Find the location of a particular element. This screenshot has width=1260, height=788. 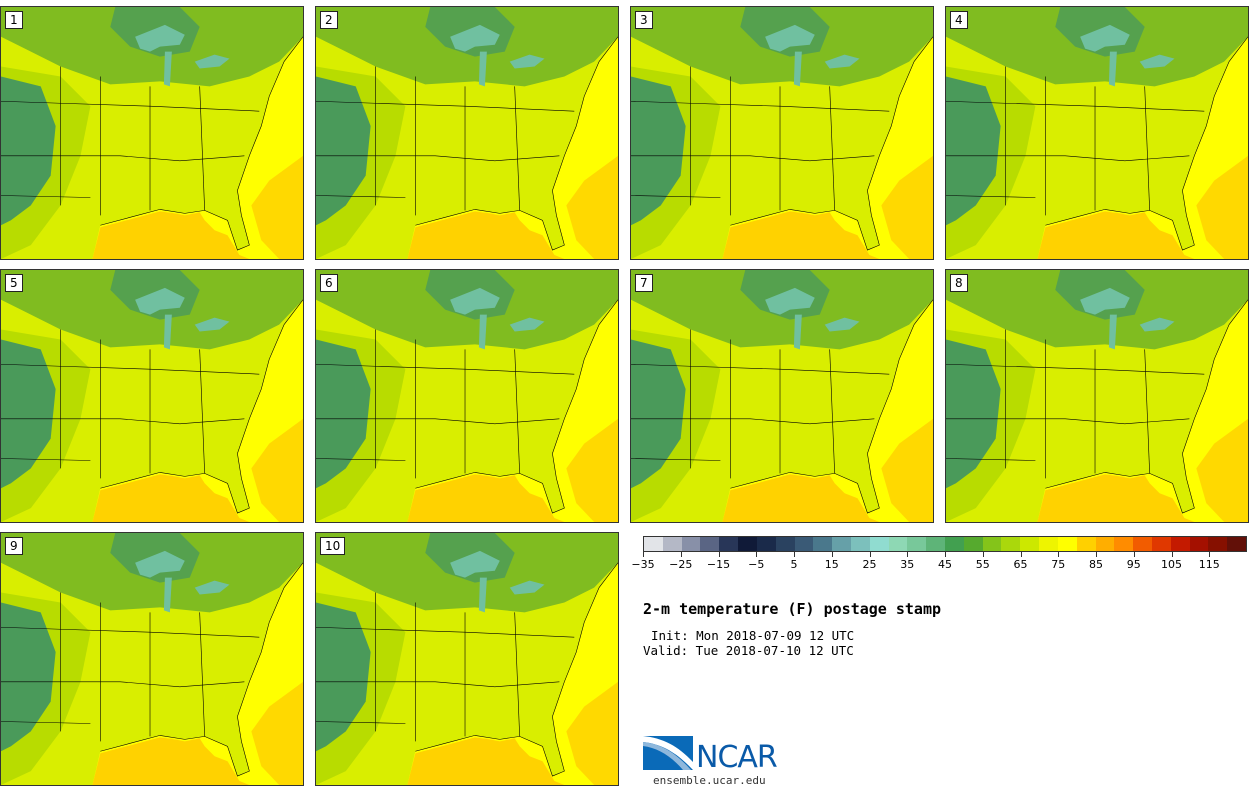

map-panel-5: 5 is located at coordinates (152, 396).